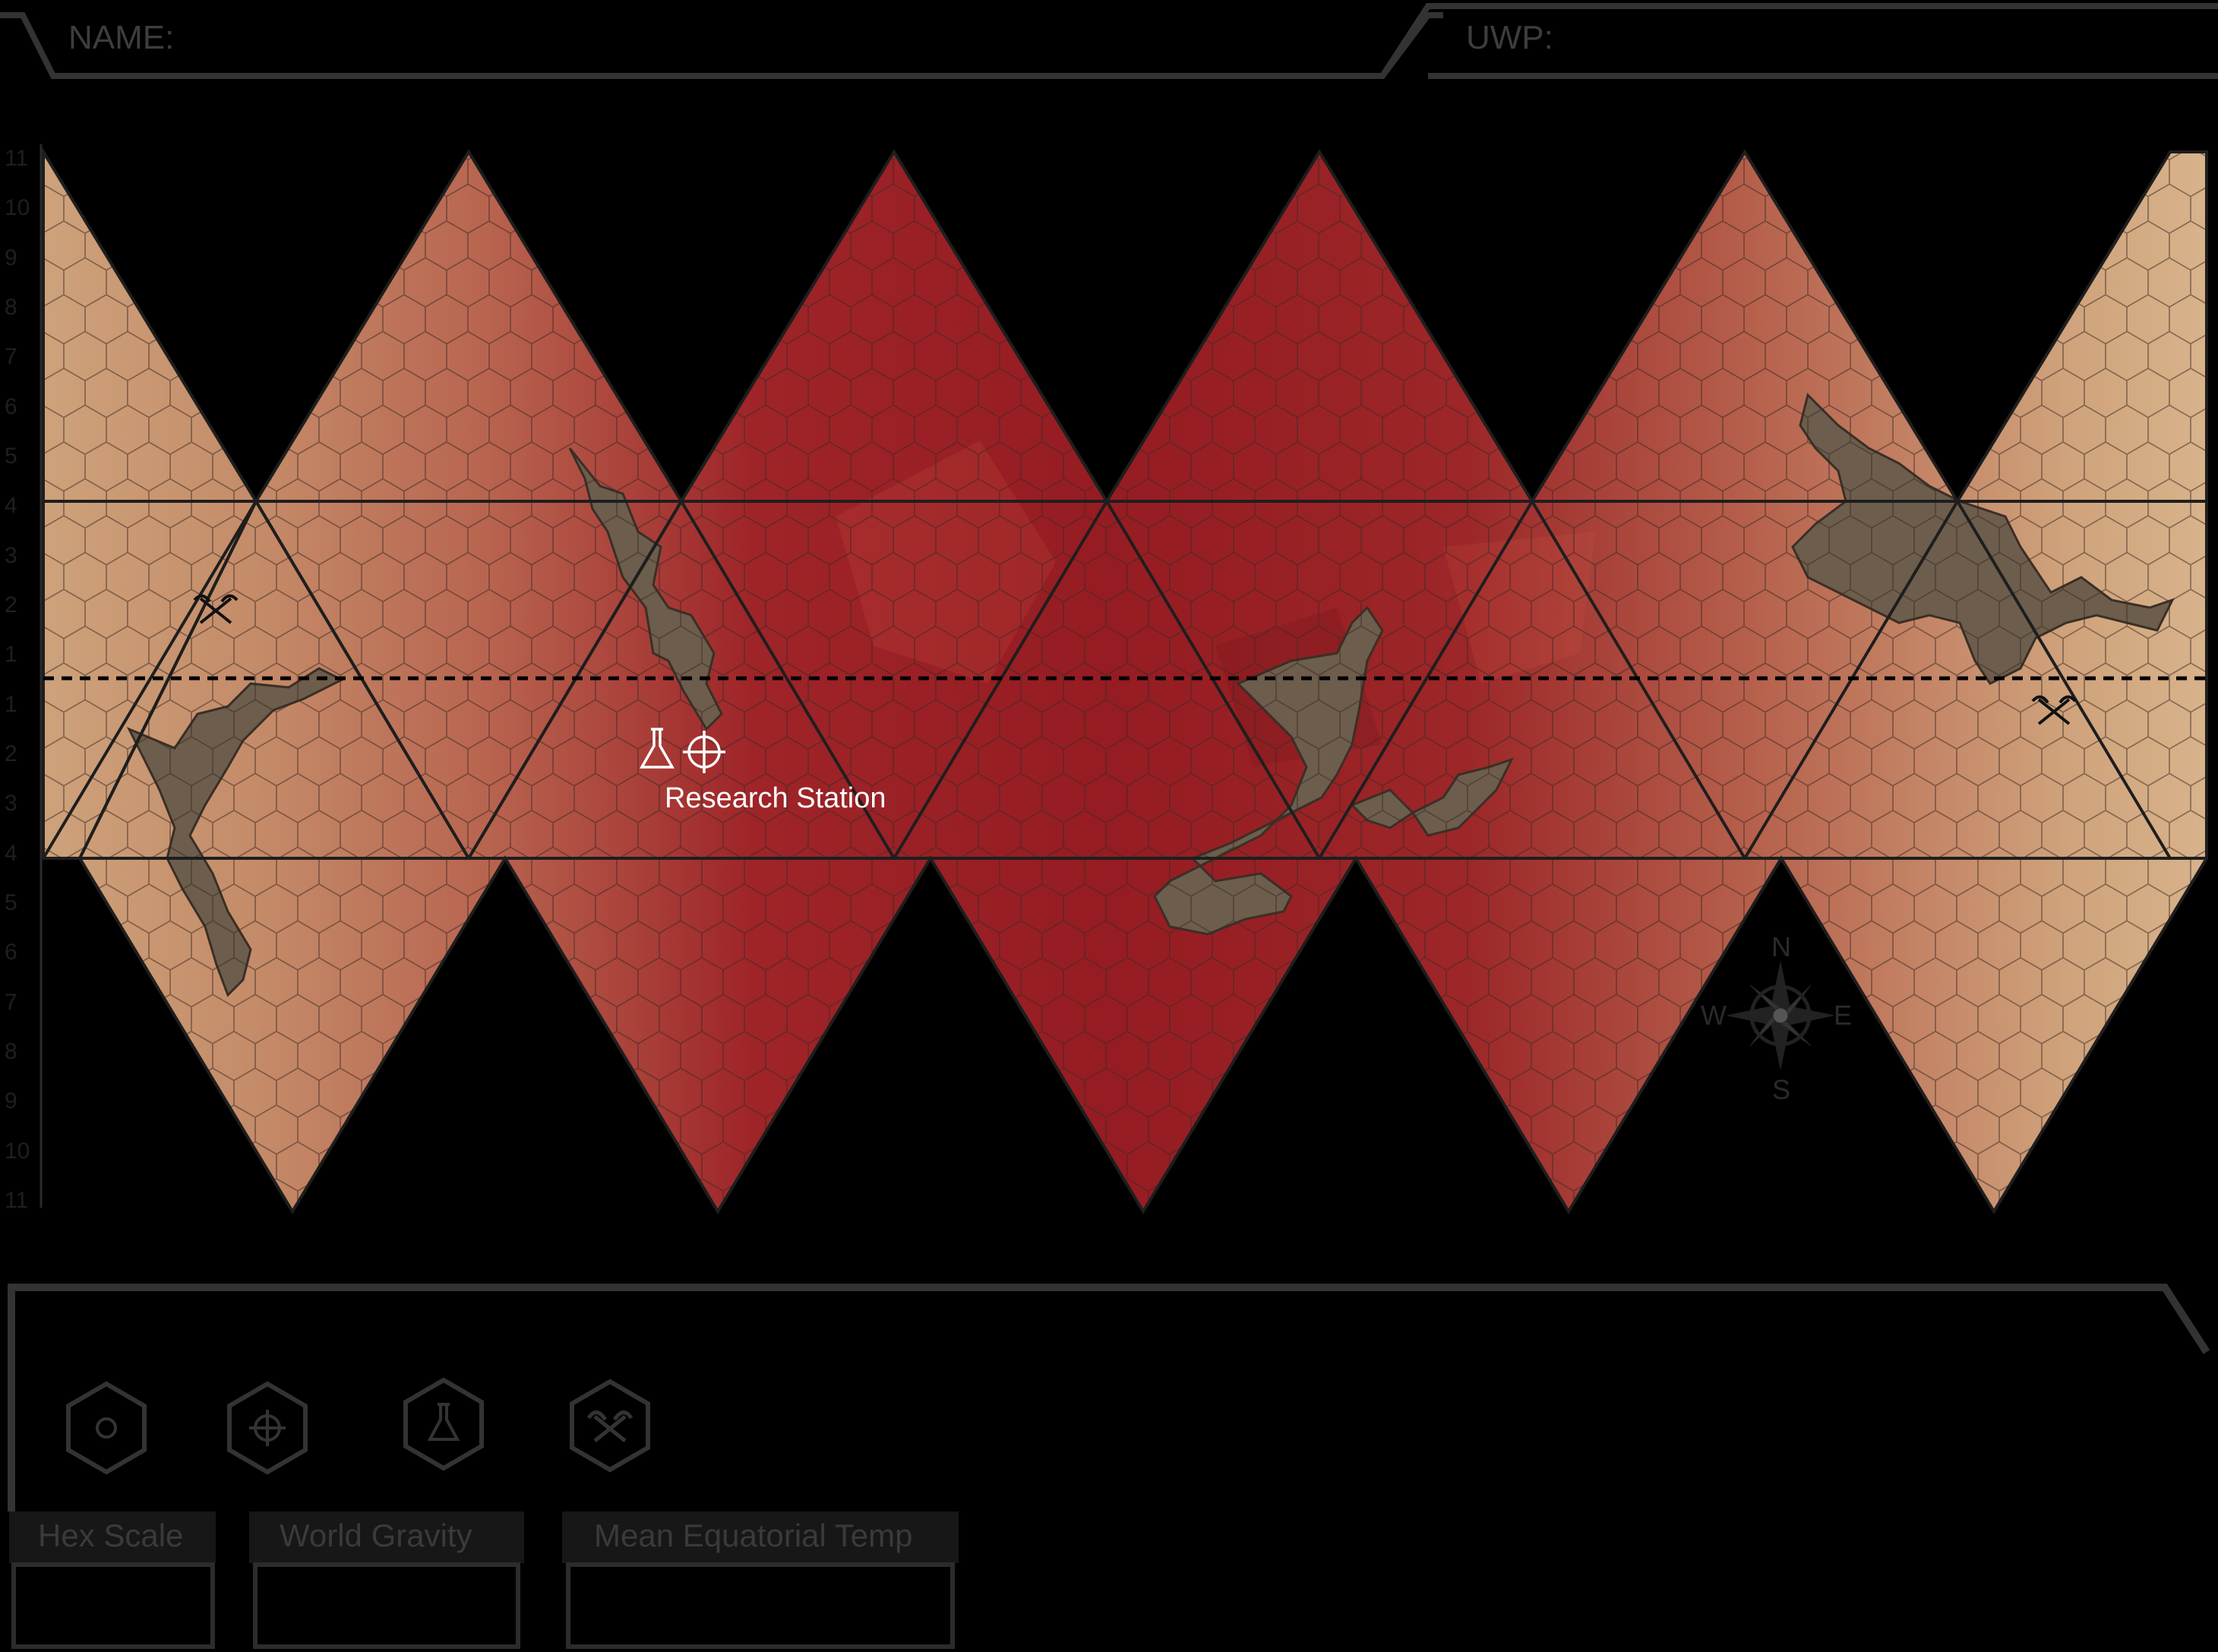 The image size is (2218, 1652). I want to click on legend-icons, so click(358, 1426).